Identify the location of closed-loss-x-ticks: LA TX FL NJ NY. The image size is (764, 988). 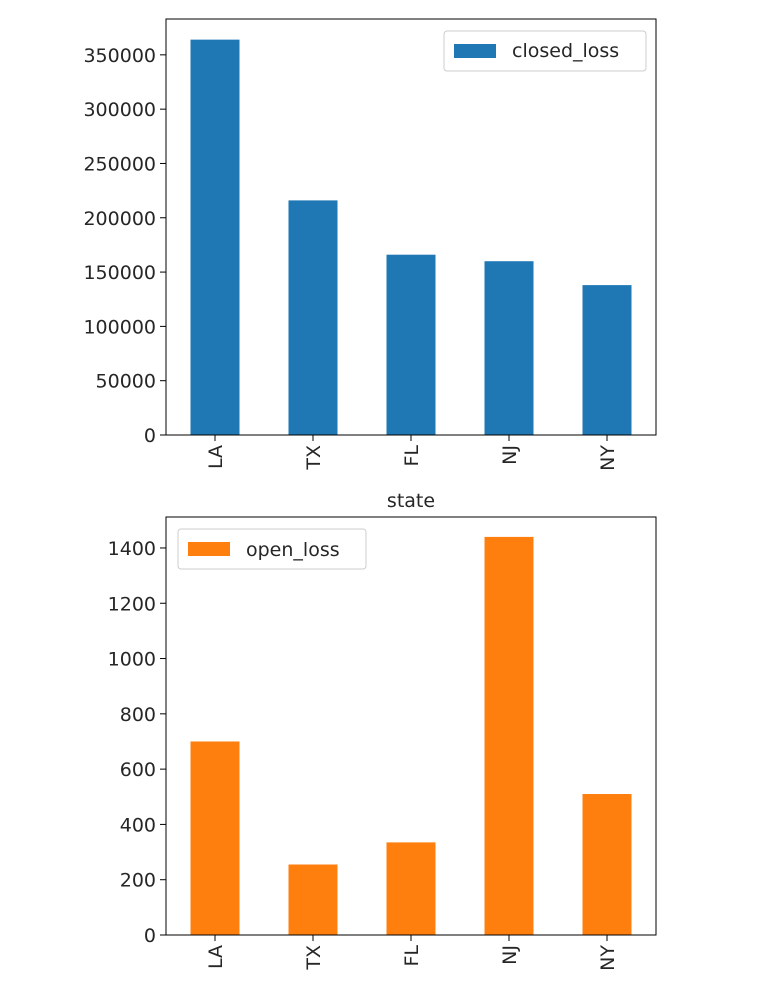
(412, 453).